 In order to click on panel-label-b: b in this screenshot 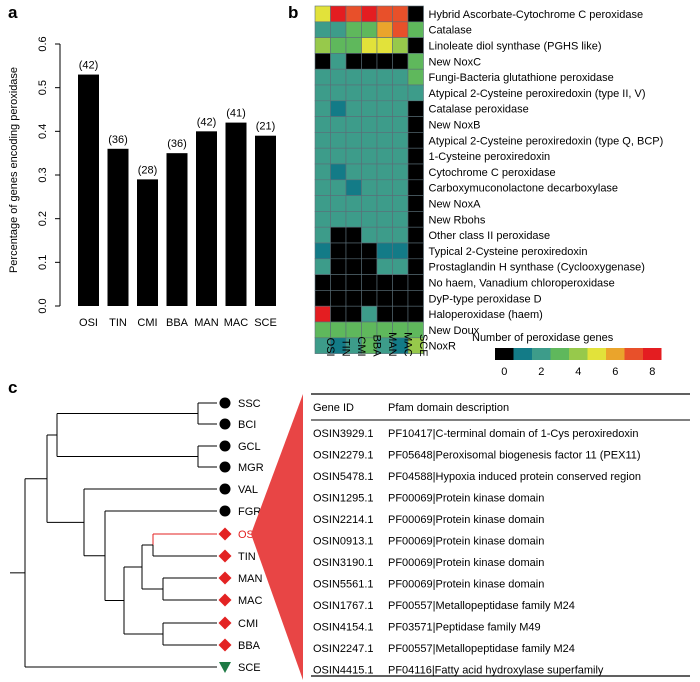, I will do `click(293, 12)`.